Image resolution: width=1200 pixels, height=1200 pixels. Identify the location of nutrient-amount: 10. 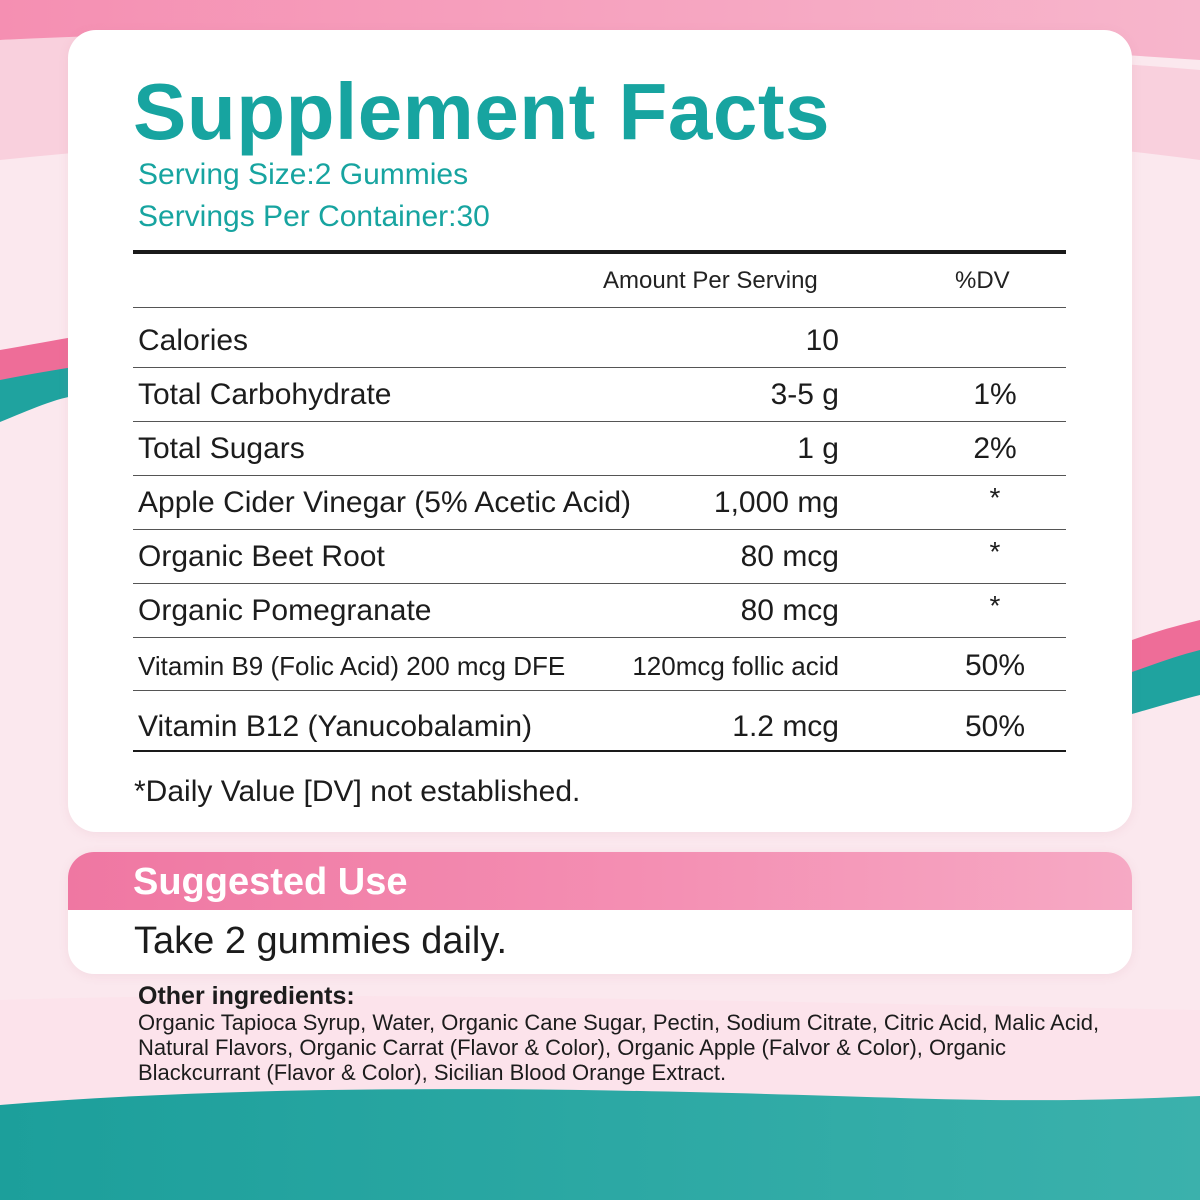
(822, 340).